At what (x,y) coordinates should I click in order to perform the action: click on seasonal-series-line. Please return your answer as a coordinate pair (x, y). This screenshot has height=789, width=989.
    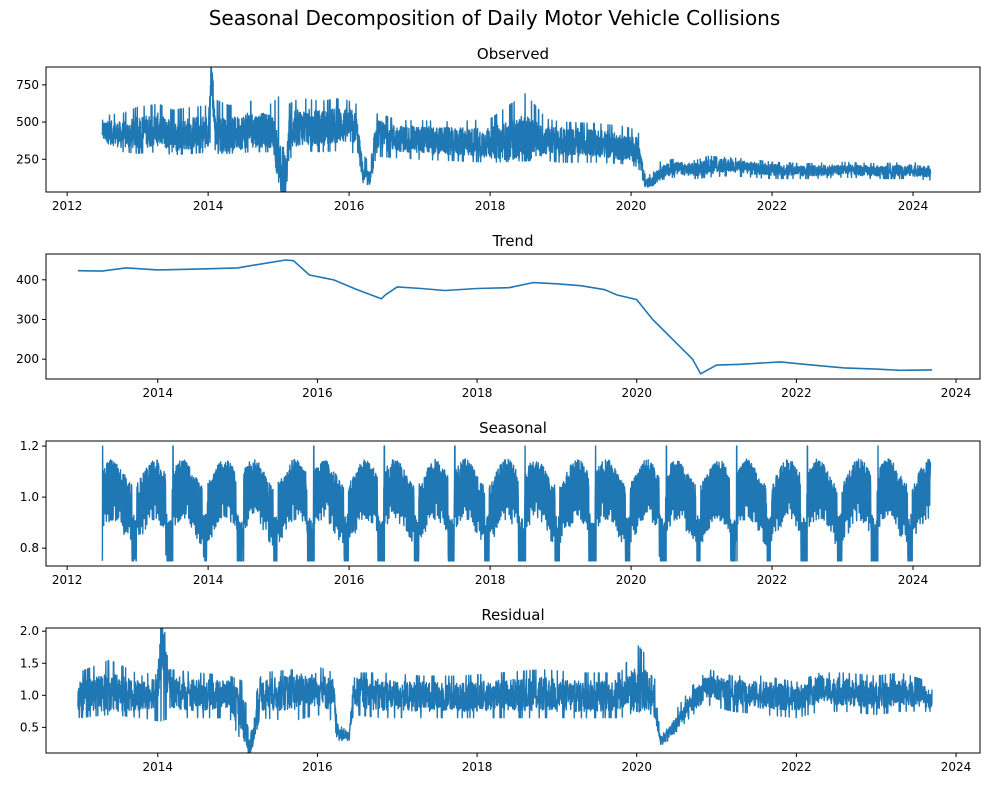
    Looking at the image, I should click on (516, 503).